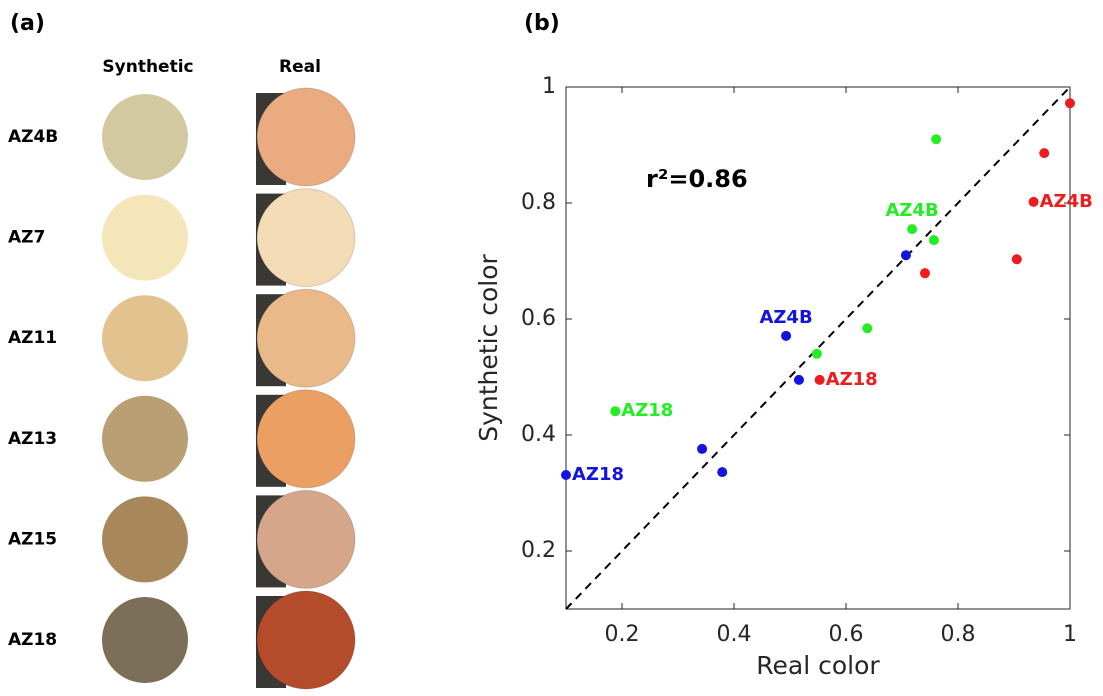  Describe the element at coordinates (538, 550) in the screenshot. I see `y-tick-label: 0.2` at that location.